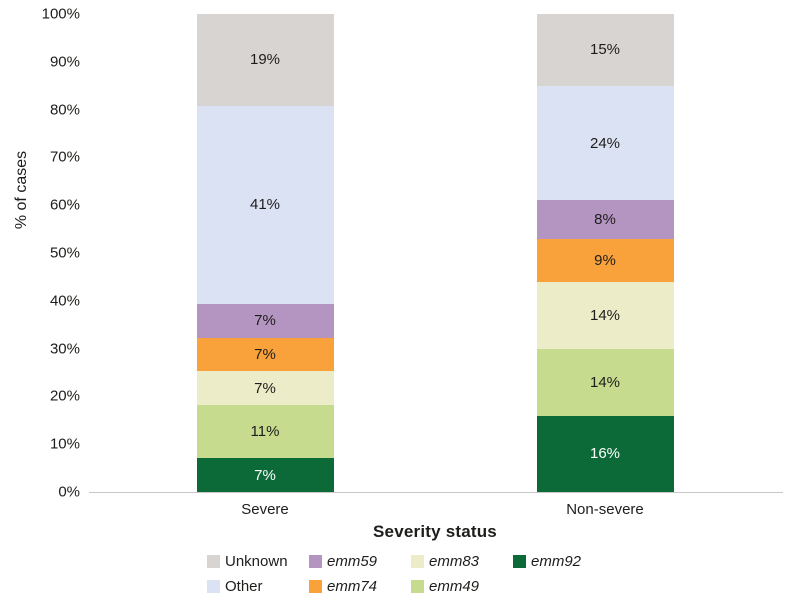 This screenshot has width=792, height=612. Describe the element at coordinates (213, 586) in the screenshot. I see `other-legend-swatch` at that location.